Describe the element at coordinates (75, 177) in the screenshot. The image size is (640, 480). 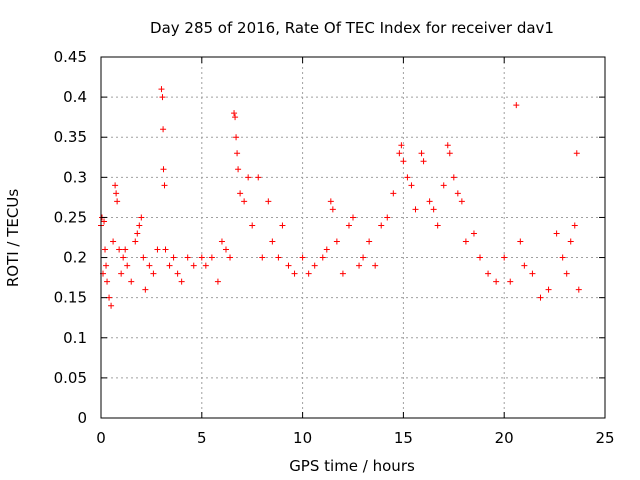
I see `y-tick-label: 0.3` at that location.